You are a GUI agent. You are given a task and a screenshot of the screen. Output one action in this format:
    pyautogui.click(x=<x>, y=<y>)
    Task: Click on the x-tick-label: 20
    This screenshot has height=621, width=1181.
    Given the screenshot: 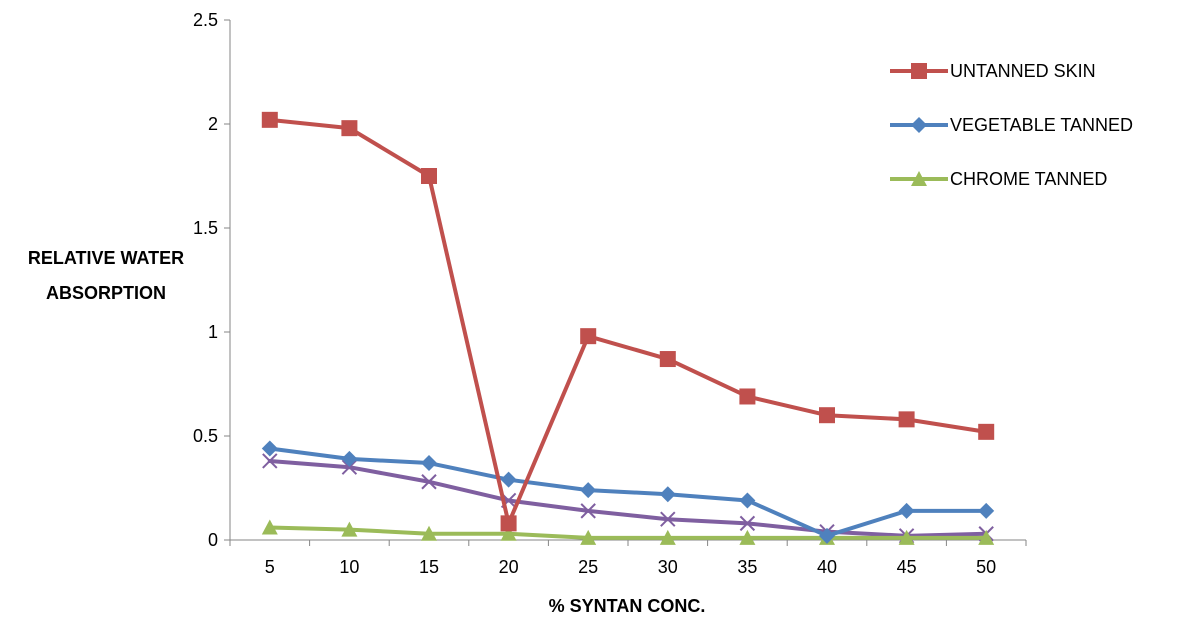 What is the action you would take?
    pyautogui.click(x=509, y=567)
    